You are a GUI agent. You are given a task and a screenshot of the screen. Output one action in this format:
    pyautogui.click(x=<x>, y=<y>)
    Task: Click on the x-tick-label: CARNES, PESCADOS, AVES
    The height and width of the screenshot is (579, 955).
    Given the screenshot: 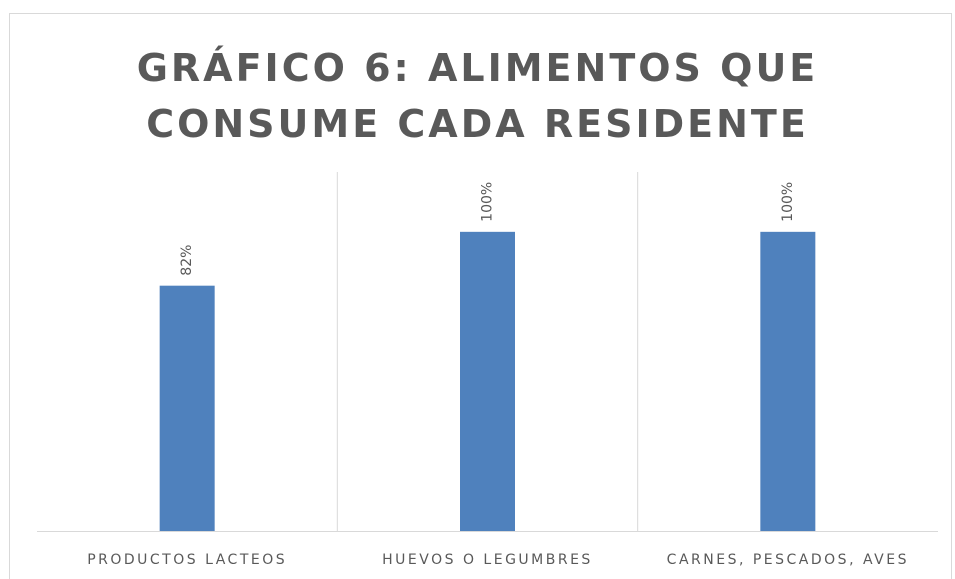 What is the action you would take?
    pyautogui.click(x=788, y=560)
    